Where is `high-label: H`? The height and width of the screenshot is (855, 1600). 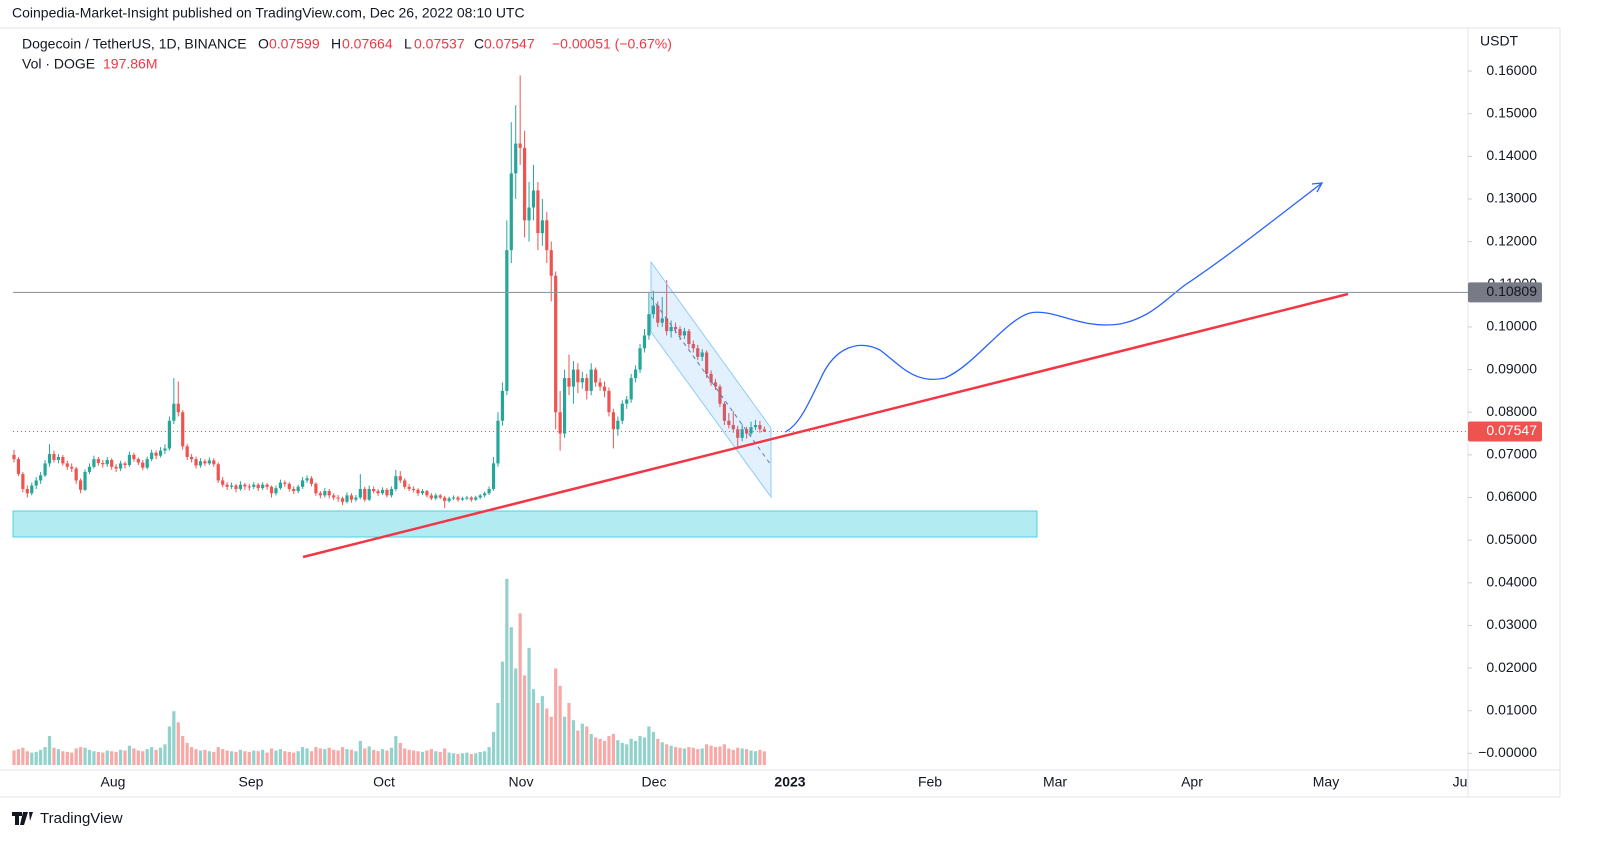
high-label: H is located at coordinates (336, 44).